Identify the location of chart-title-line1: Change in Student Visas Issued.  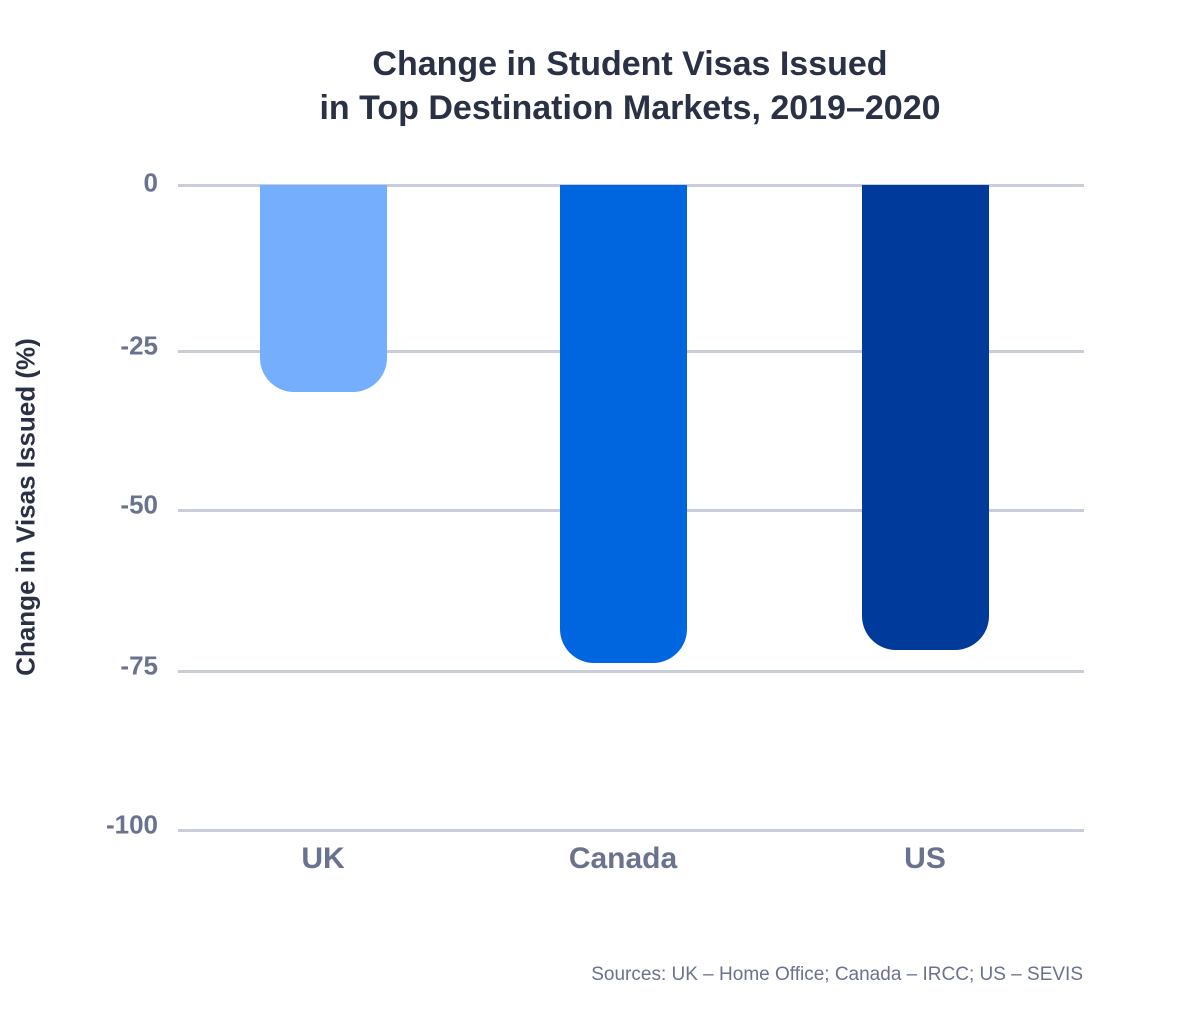
(630, 64).